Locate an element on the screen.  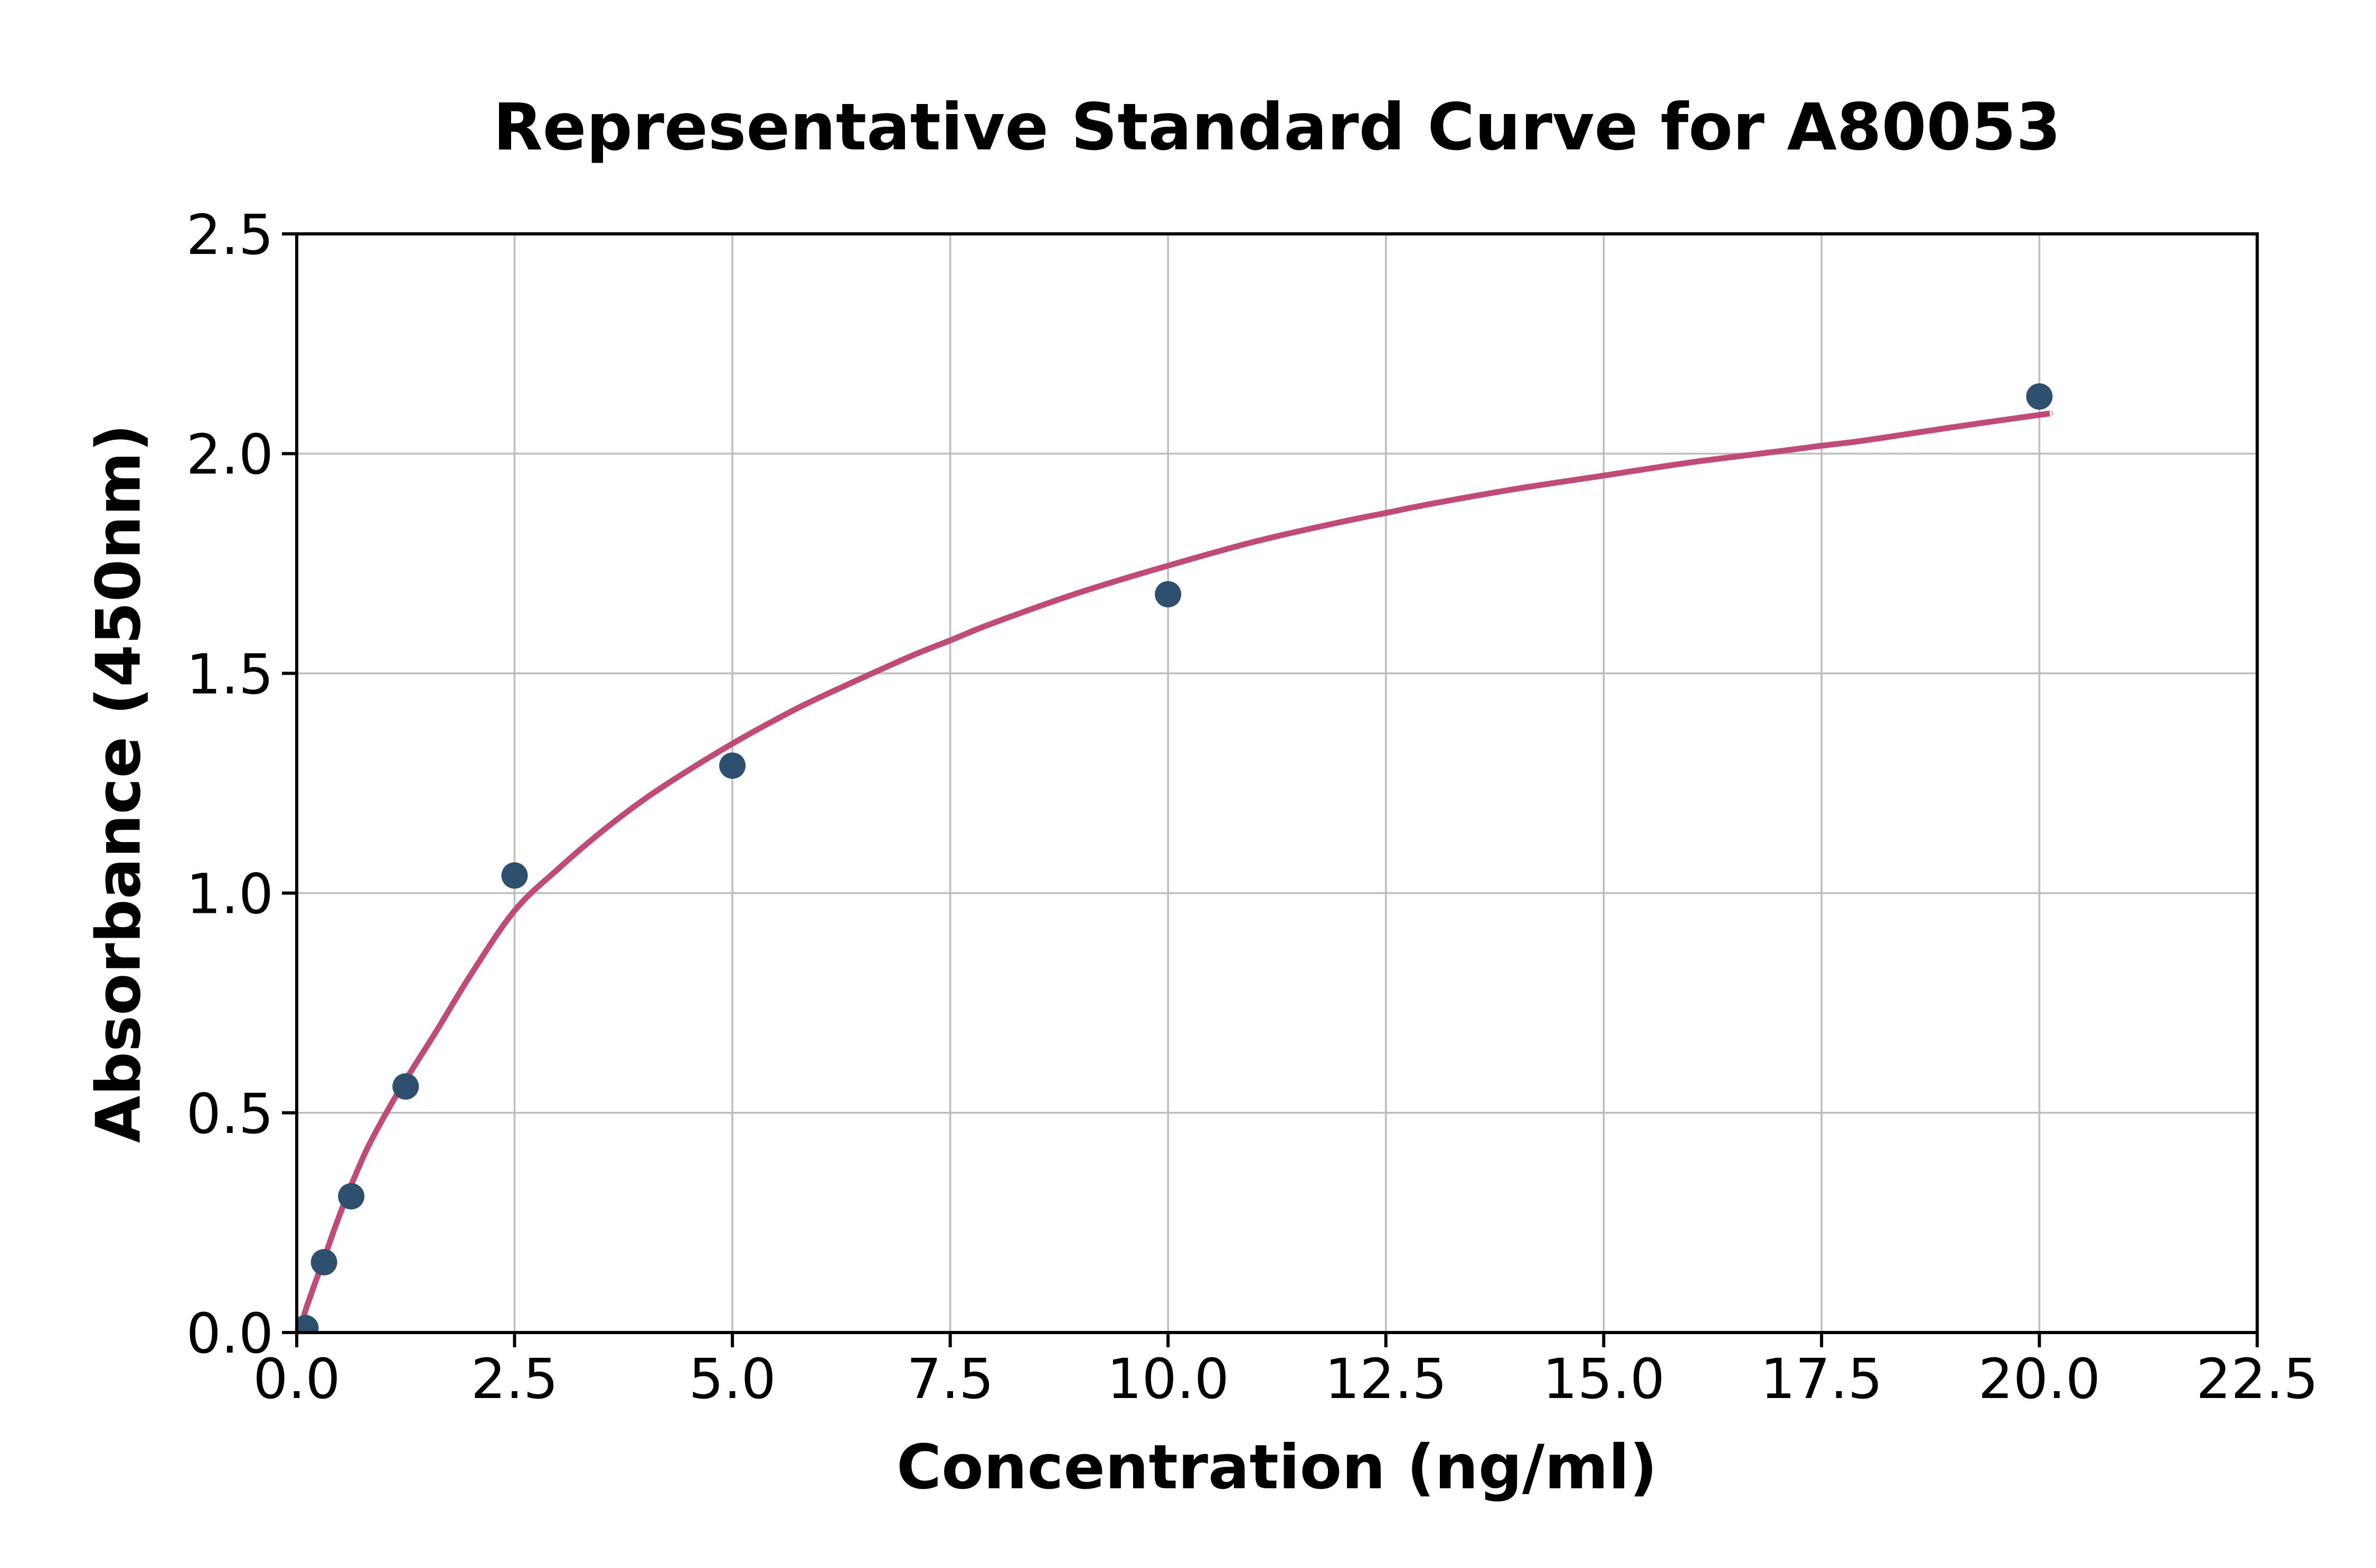
x-tick-label: 0.0 is located at coordinates (297, 1379).